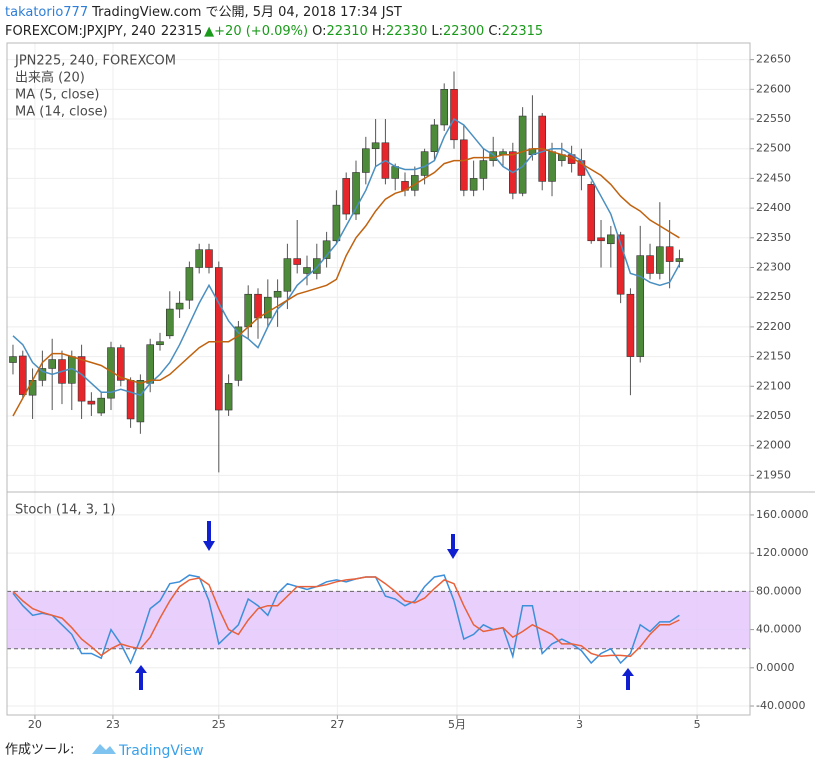 This screenshot has width=815, height=770. I want to click on y-tick-label: 22100, so click(773, 385).